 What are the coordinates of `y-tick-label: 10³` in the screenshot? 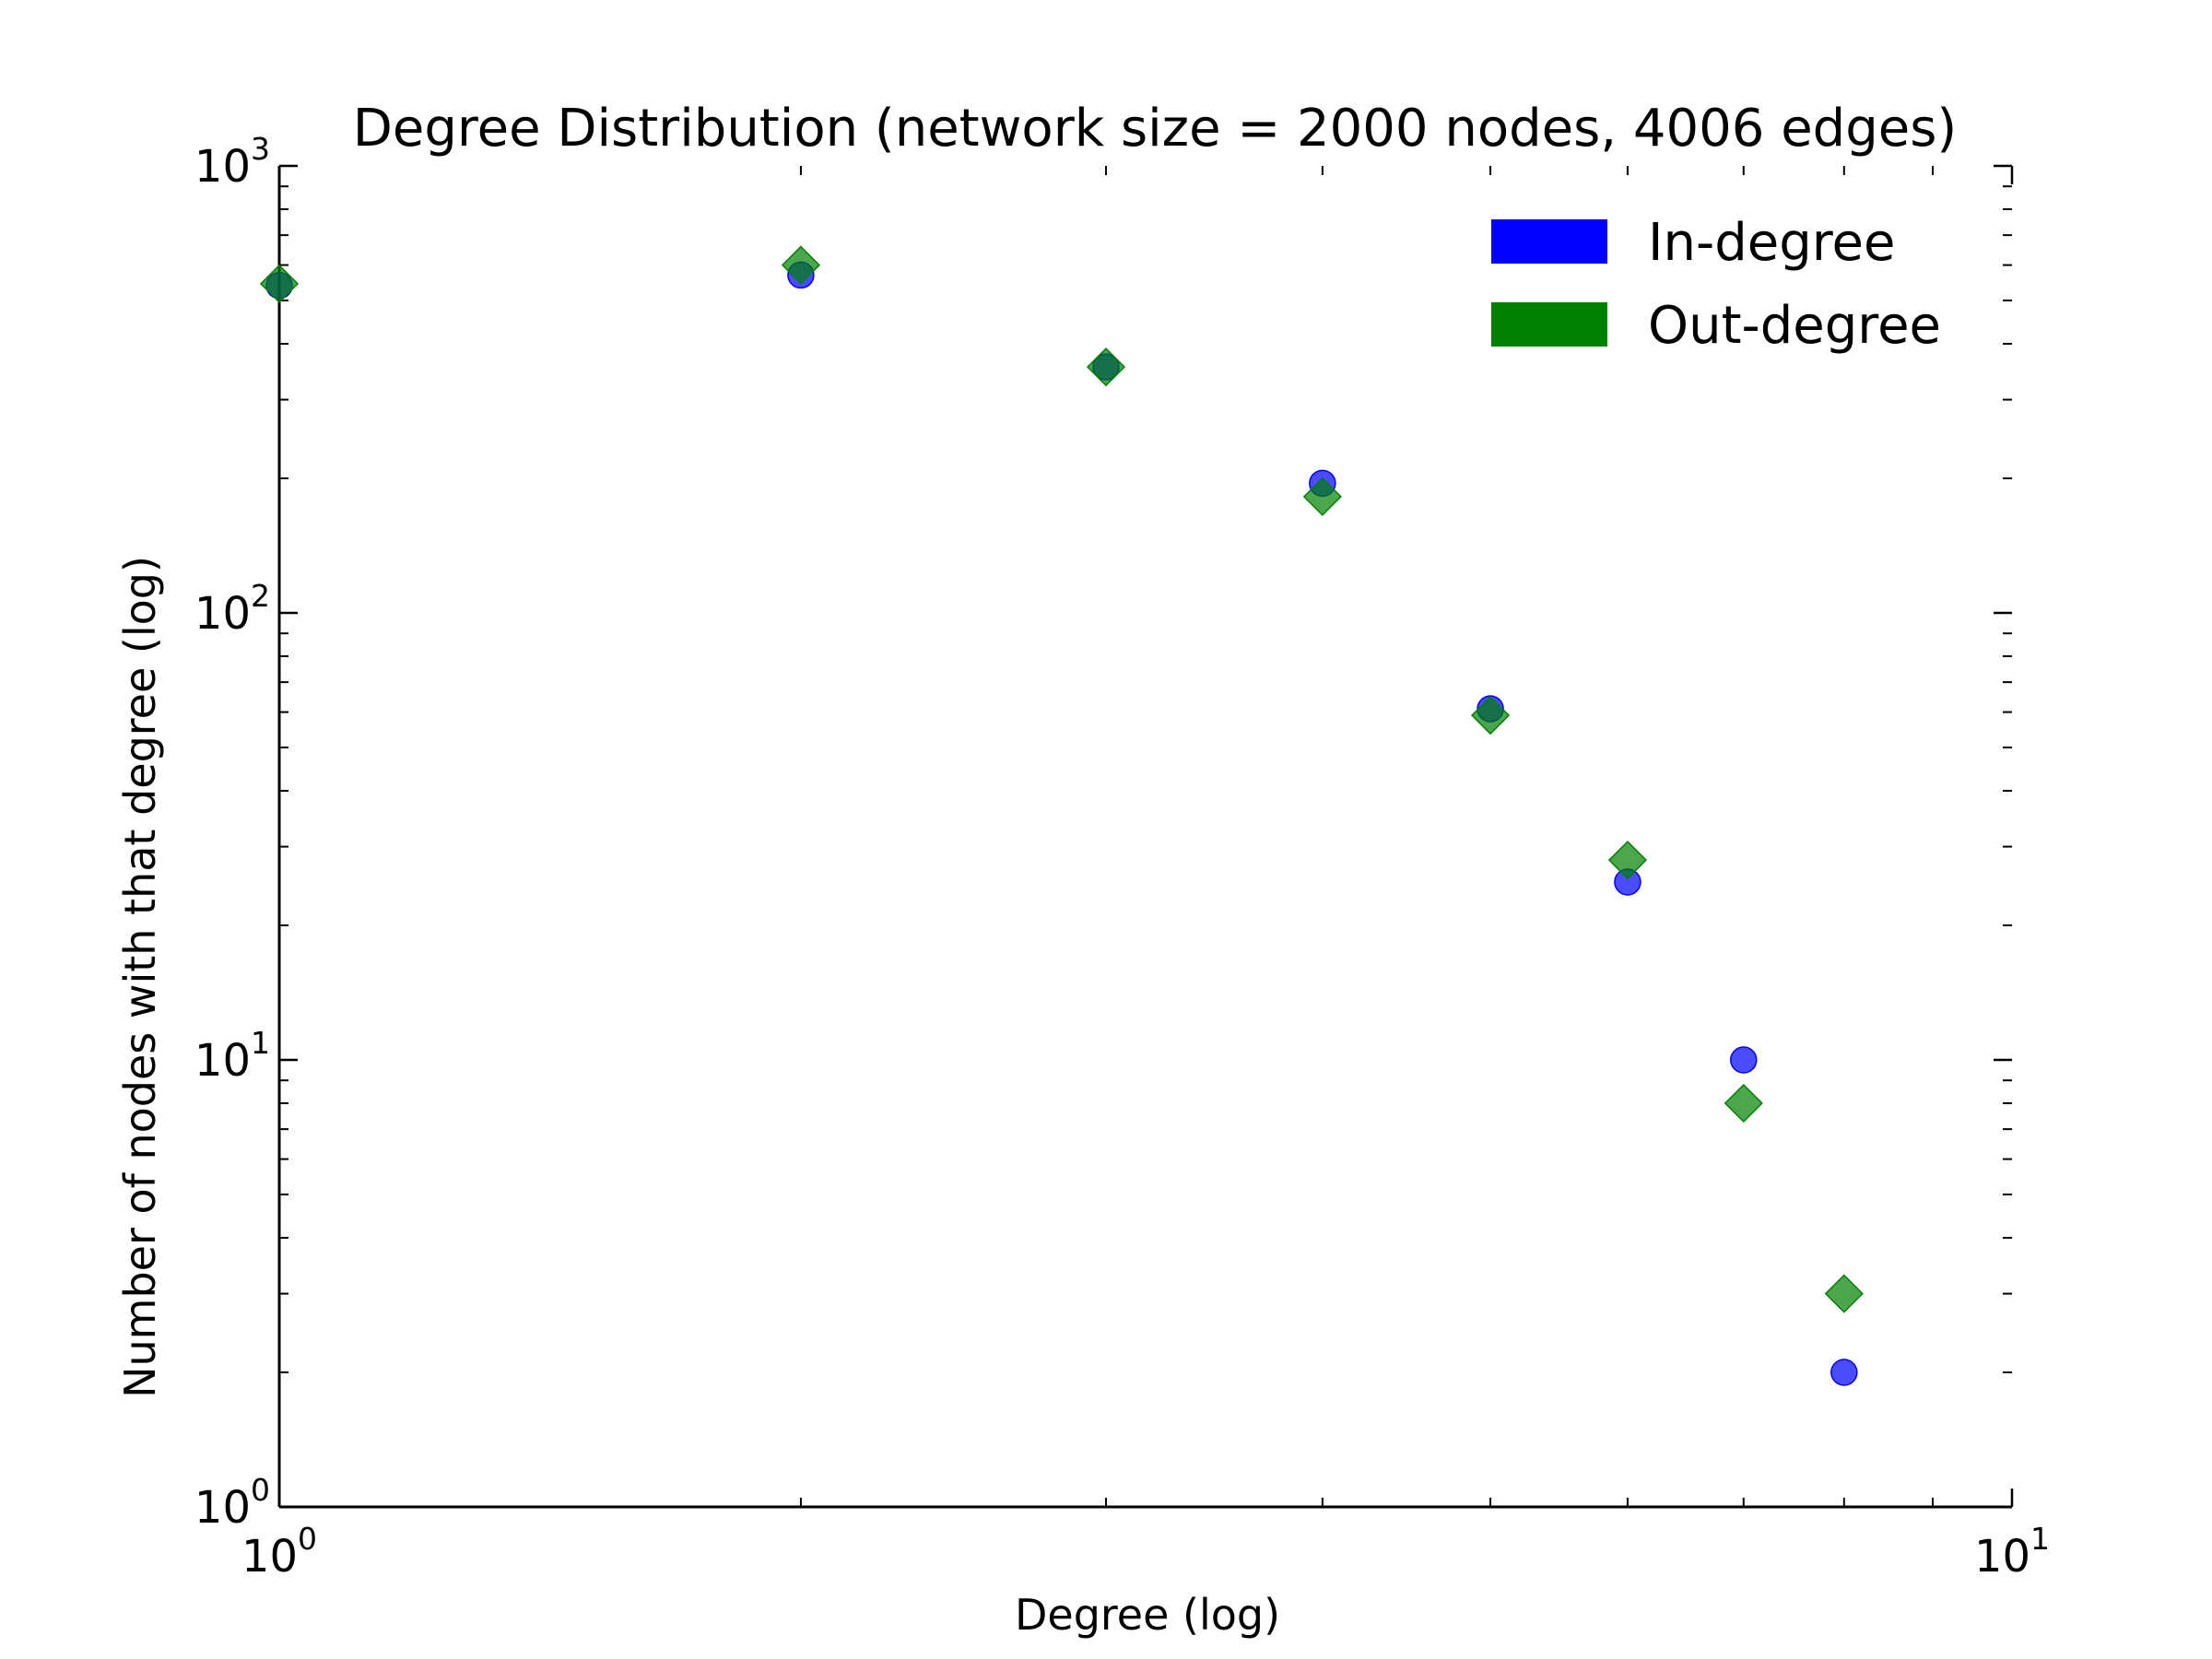 It's located at (232, 162).